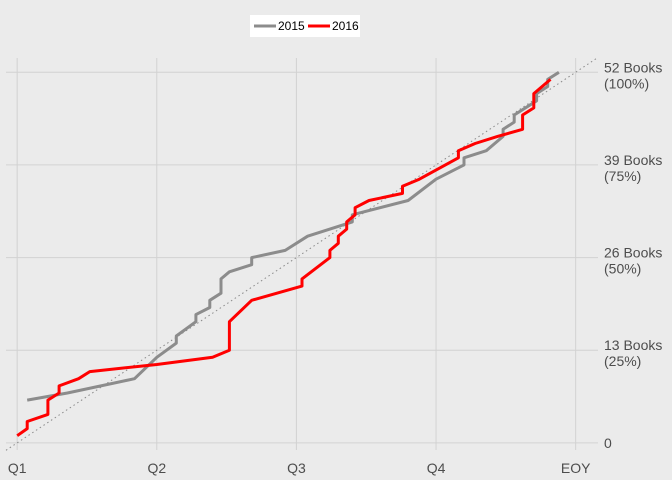 This screenshot has width=672, height=480. I want to click on y-tick-label-1: 13 Books (25%), so click(633, 353).